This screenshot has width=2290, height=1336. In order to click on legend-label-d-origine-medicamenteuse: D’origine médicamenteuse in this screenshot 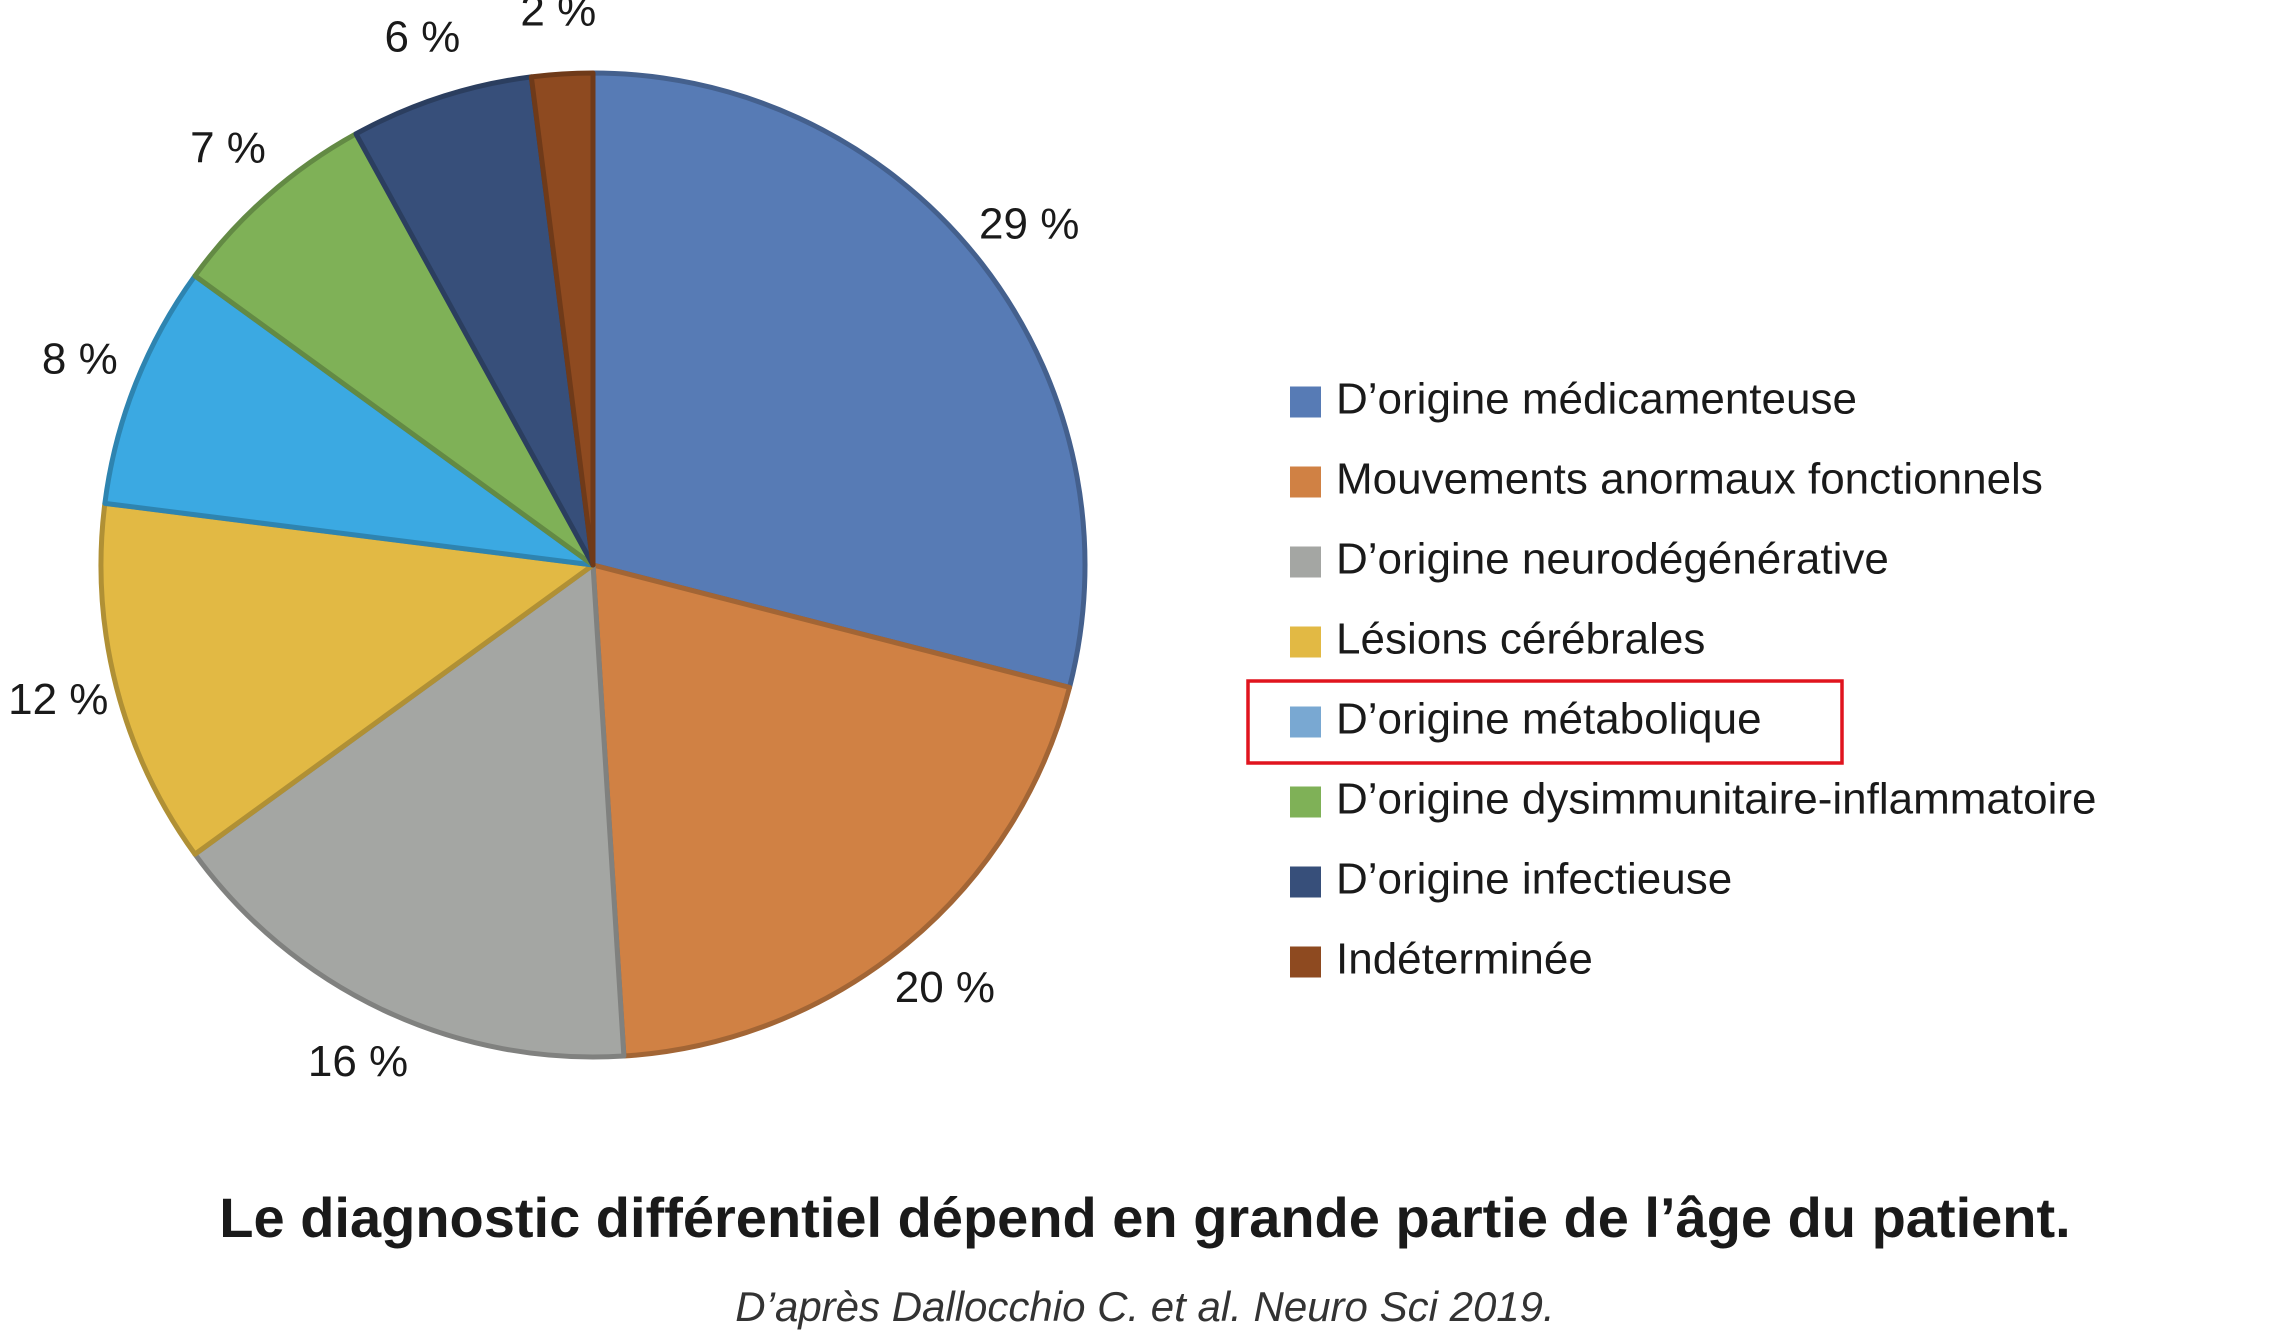, I will do `click(1596, 399)`.